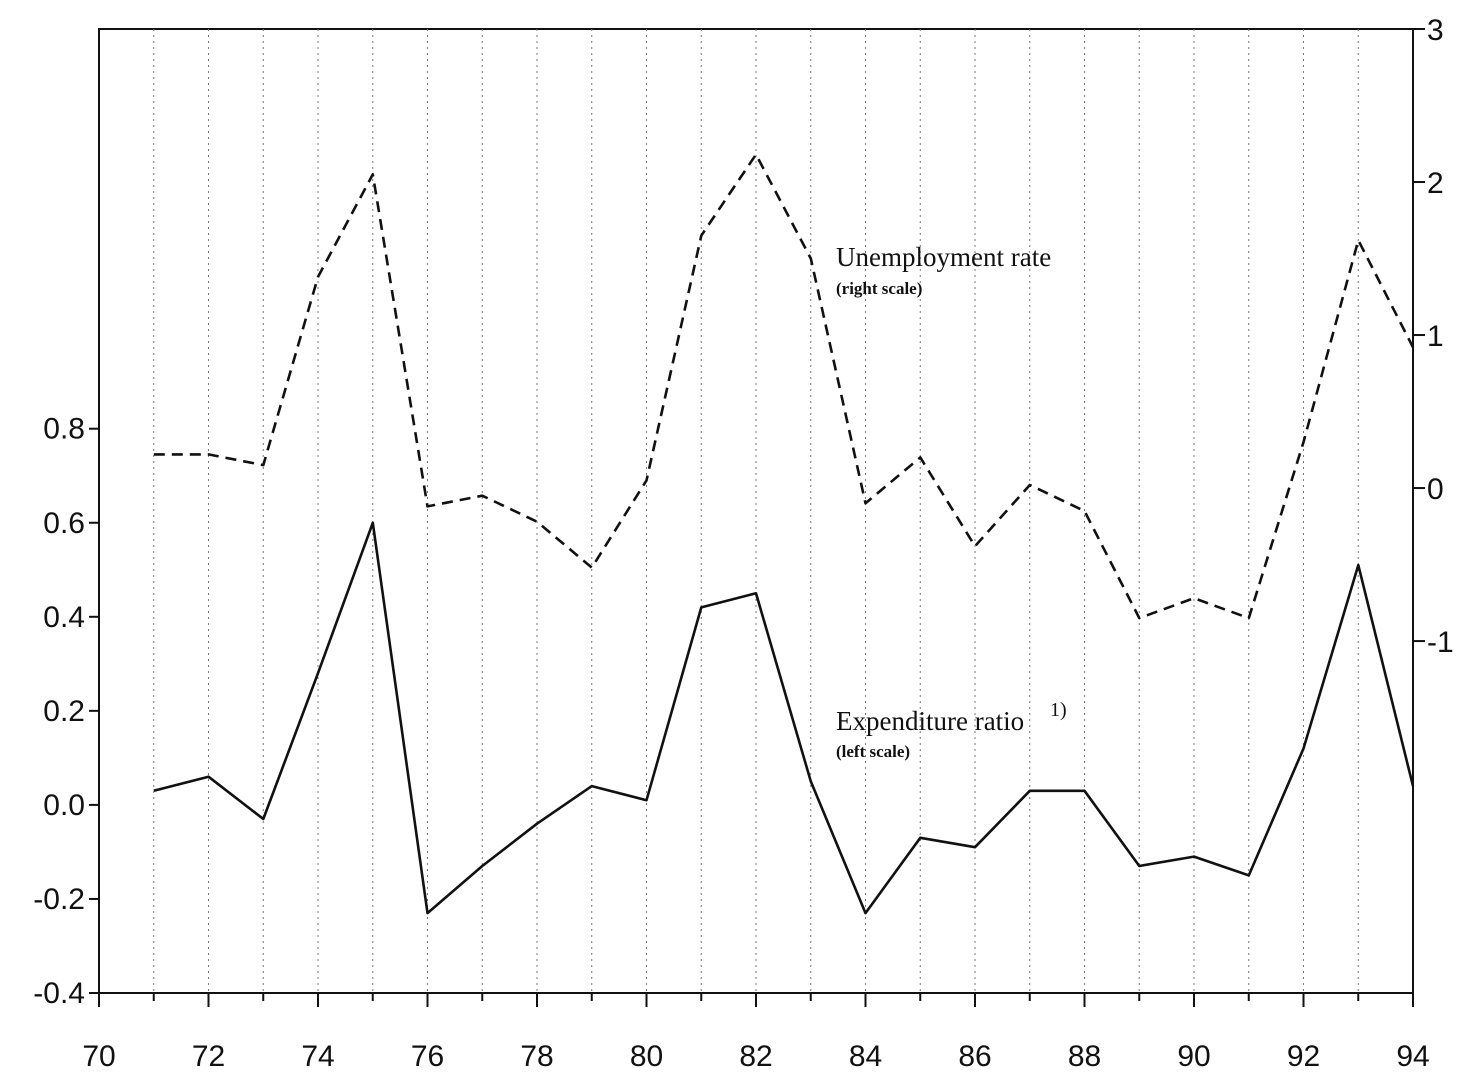 The width and height of the screenshot is (1475, 1076). What do you see at coordinates (59, 899) in the screenshot?
I see `left-tick-label--0.2: -0.2` at bounding box center [59, 899].